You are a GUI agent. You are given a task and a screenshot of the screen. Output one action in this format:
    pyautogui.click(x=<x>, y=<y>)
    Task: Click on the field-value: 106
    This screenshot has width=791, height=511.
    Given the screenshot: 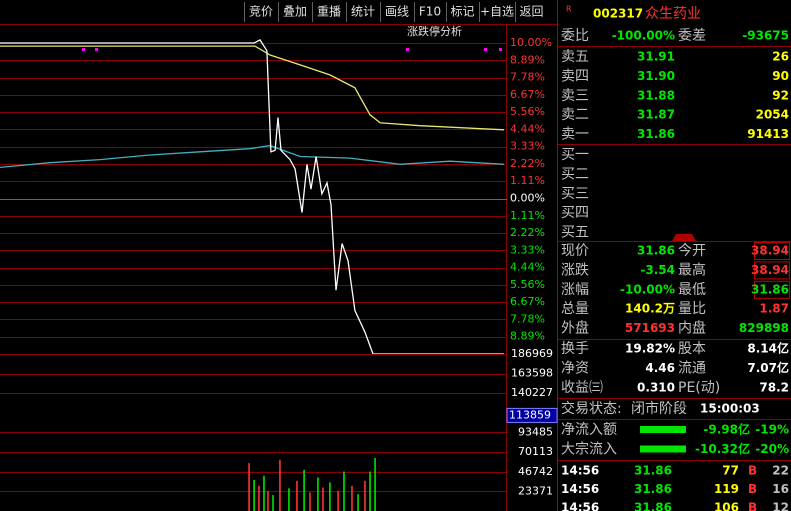 What is the action you would take?
    pyautogui.click(x=726, y=506)
    